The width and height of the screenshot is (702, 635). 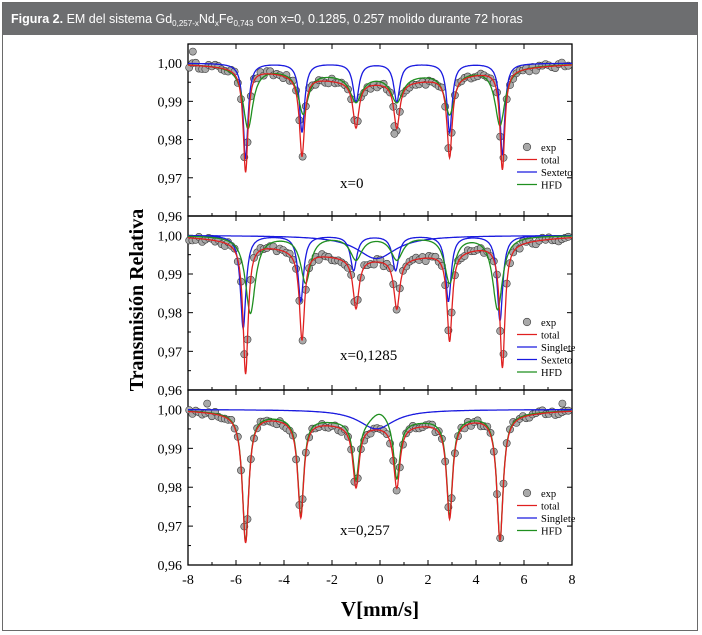 I want to click on x-tick-label: 6, so click(x=524, y=580).